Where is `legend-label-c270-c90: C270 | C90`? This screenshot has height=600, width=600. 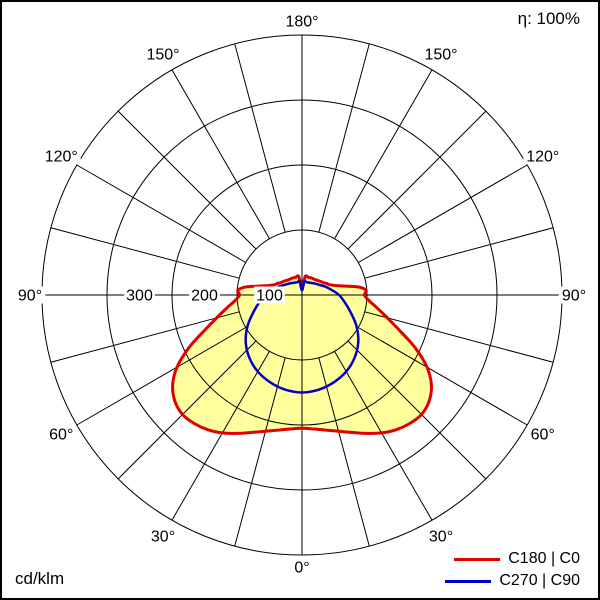 legend-label-c270-c90: C270 | C90 is located at coordinates (539, 580).